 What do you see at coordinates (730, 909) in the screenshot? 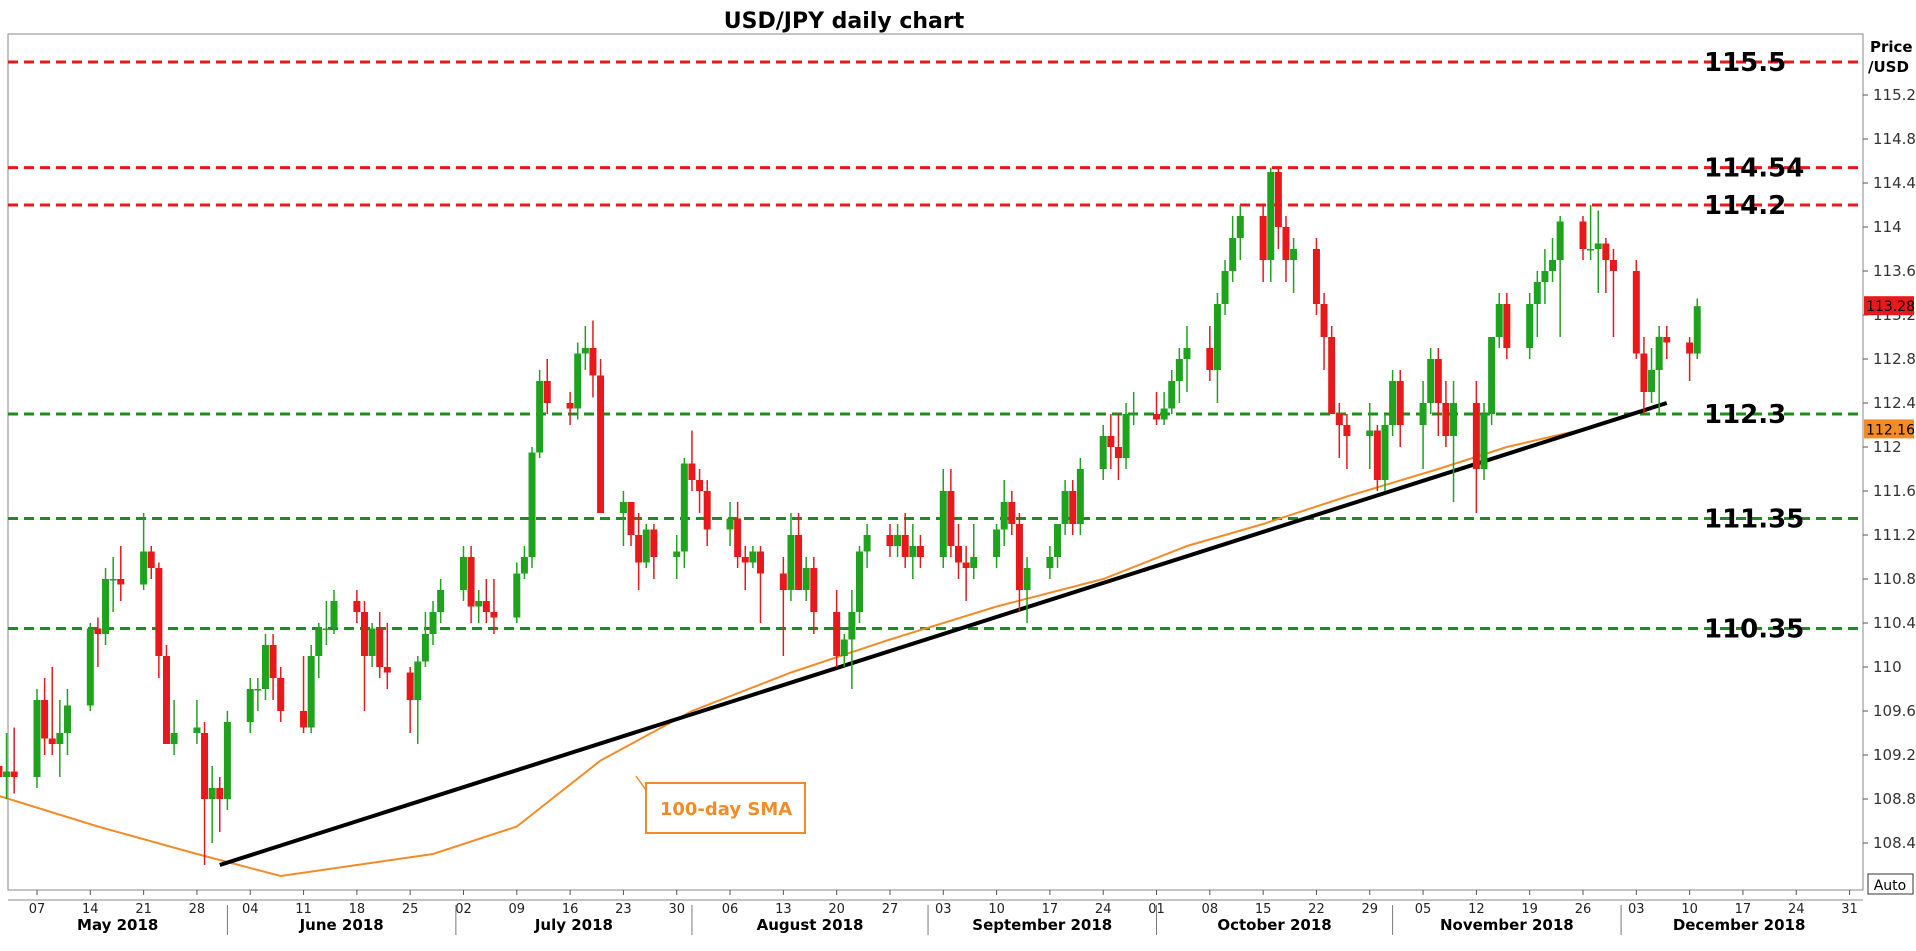
I see `x-tick-label: 06` at bounding box center [730, 909].